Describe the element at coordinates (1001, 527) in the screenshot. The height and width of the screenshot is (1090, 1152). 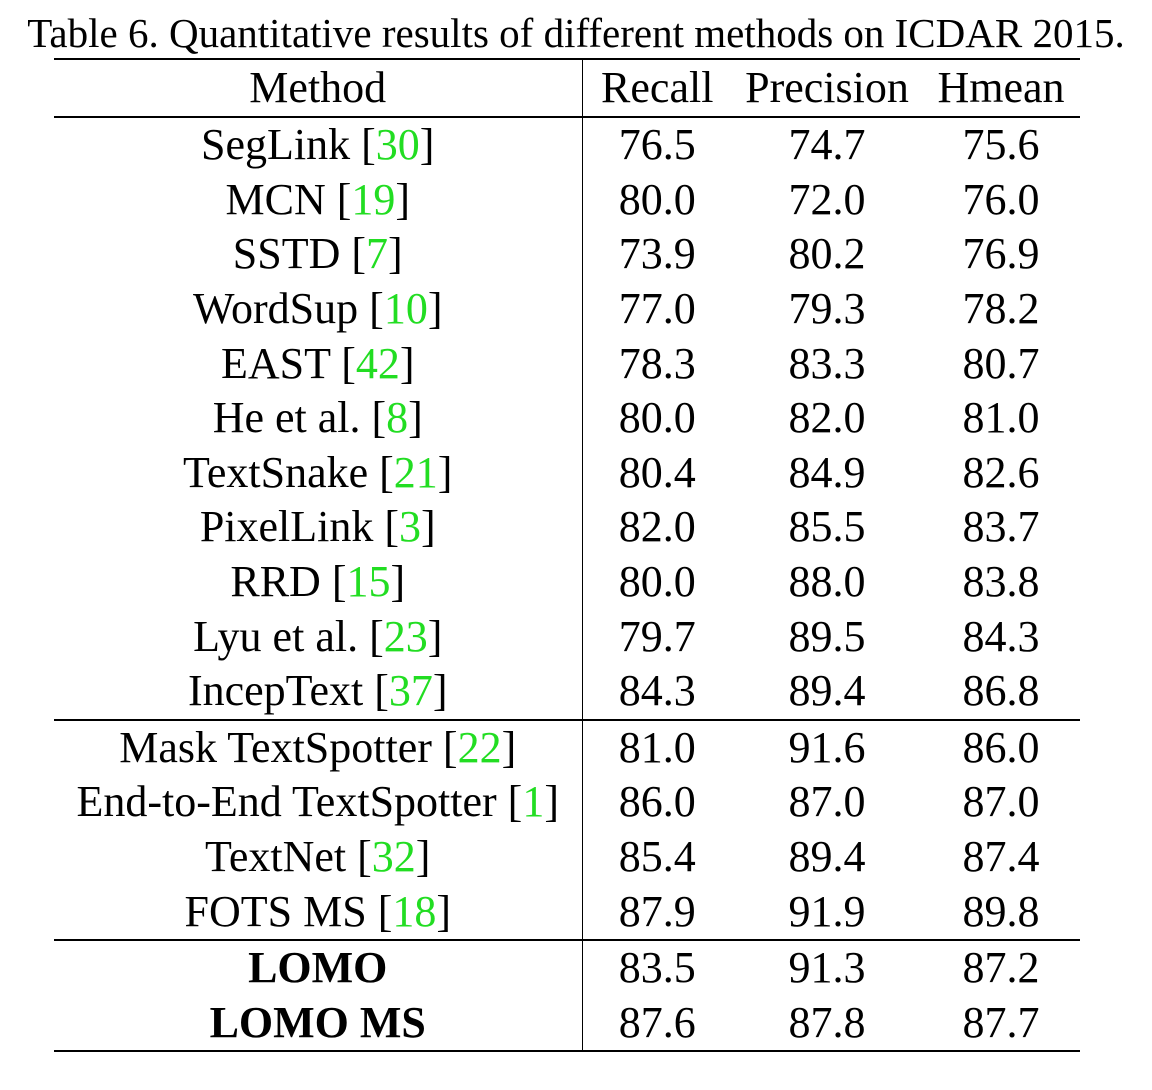
I see `hmean-value: 83.7` at that location.